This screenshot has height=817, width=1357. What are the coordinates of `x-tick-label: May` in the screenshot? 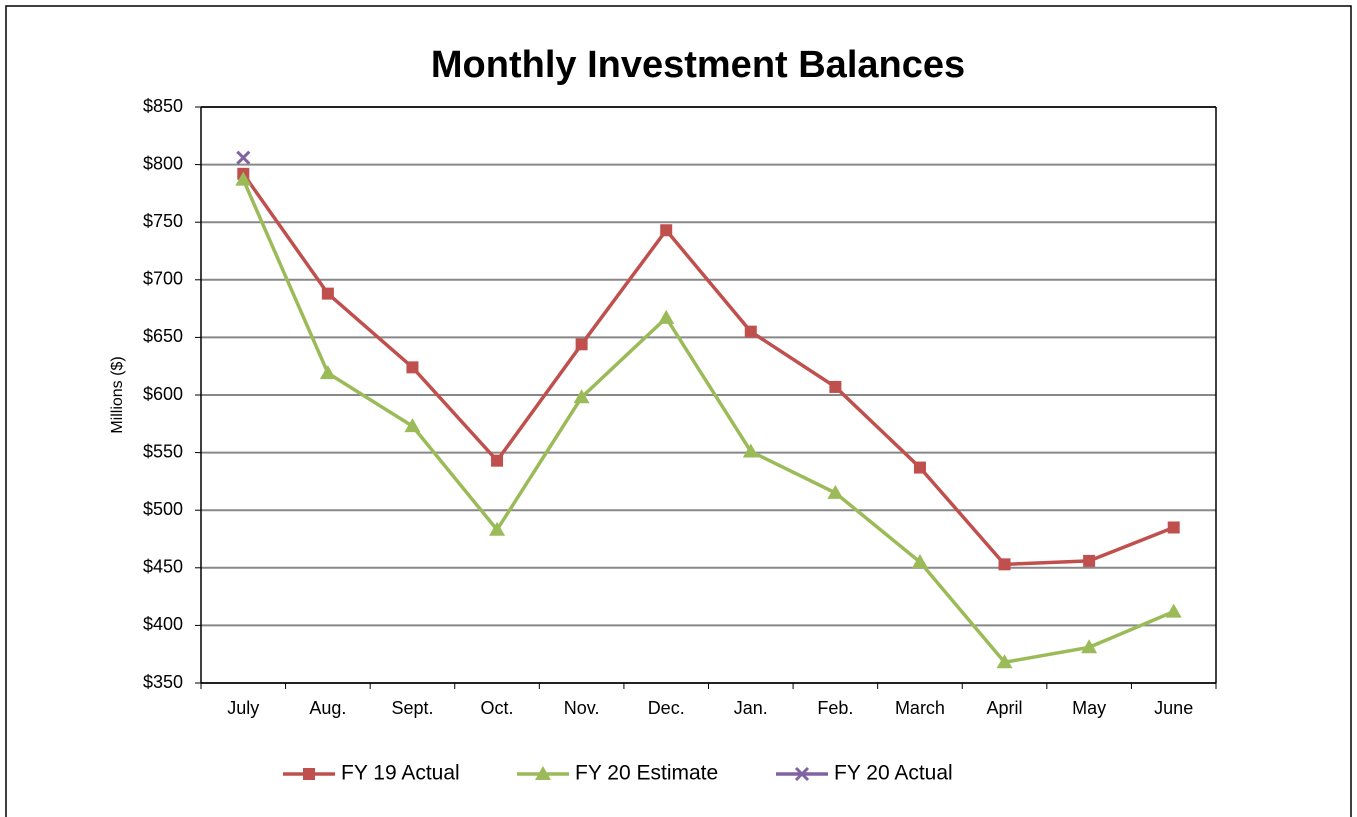 It's located at (1089, 708).